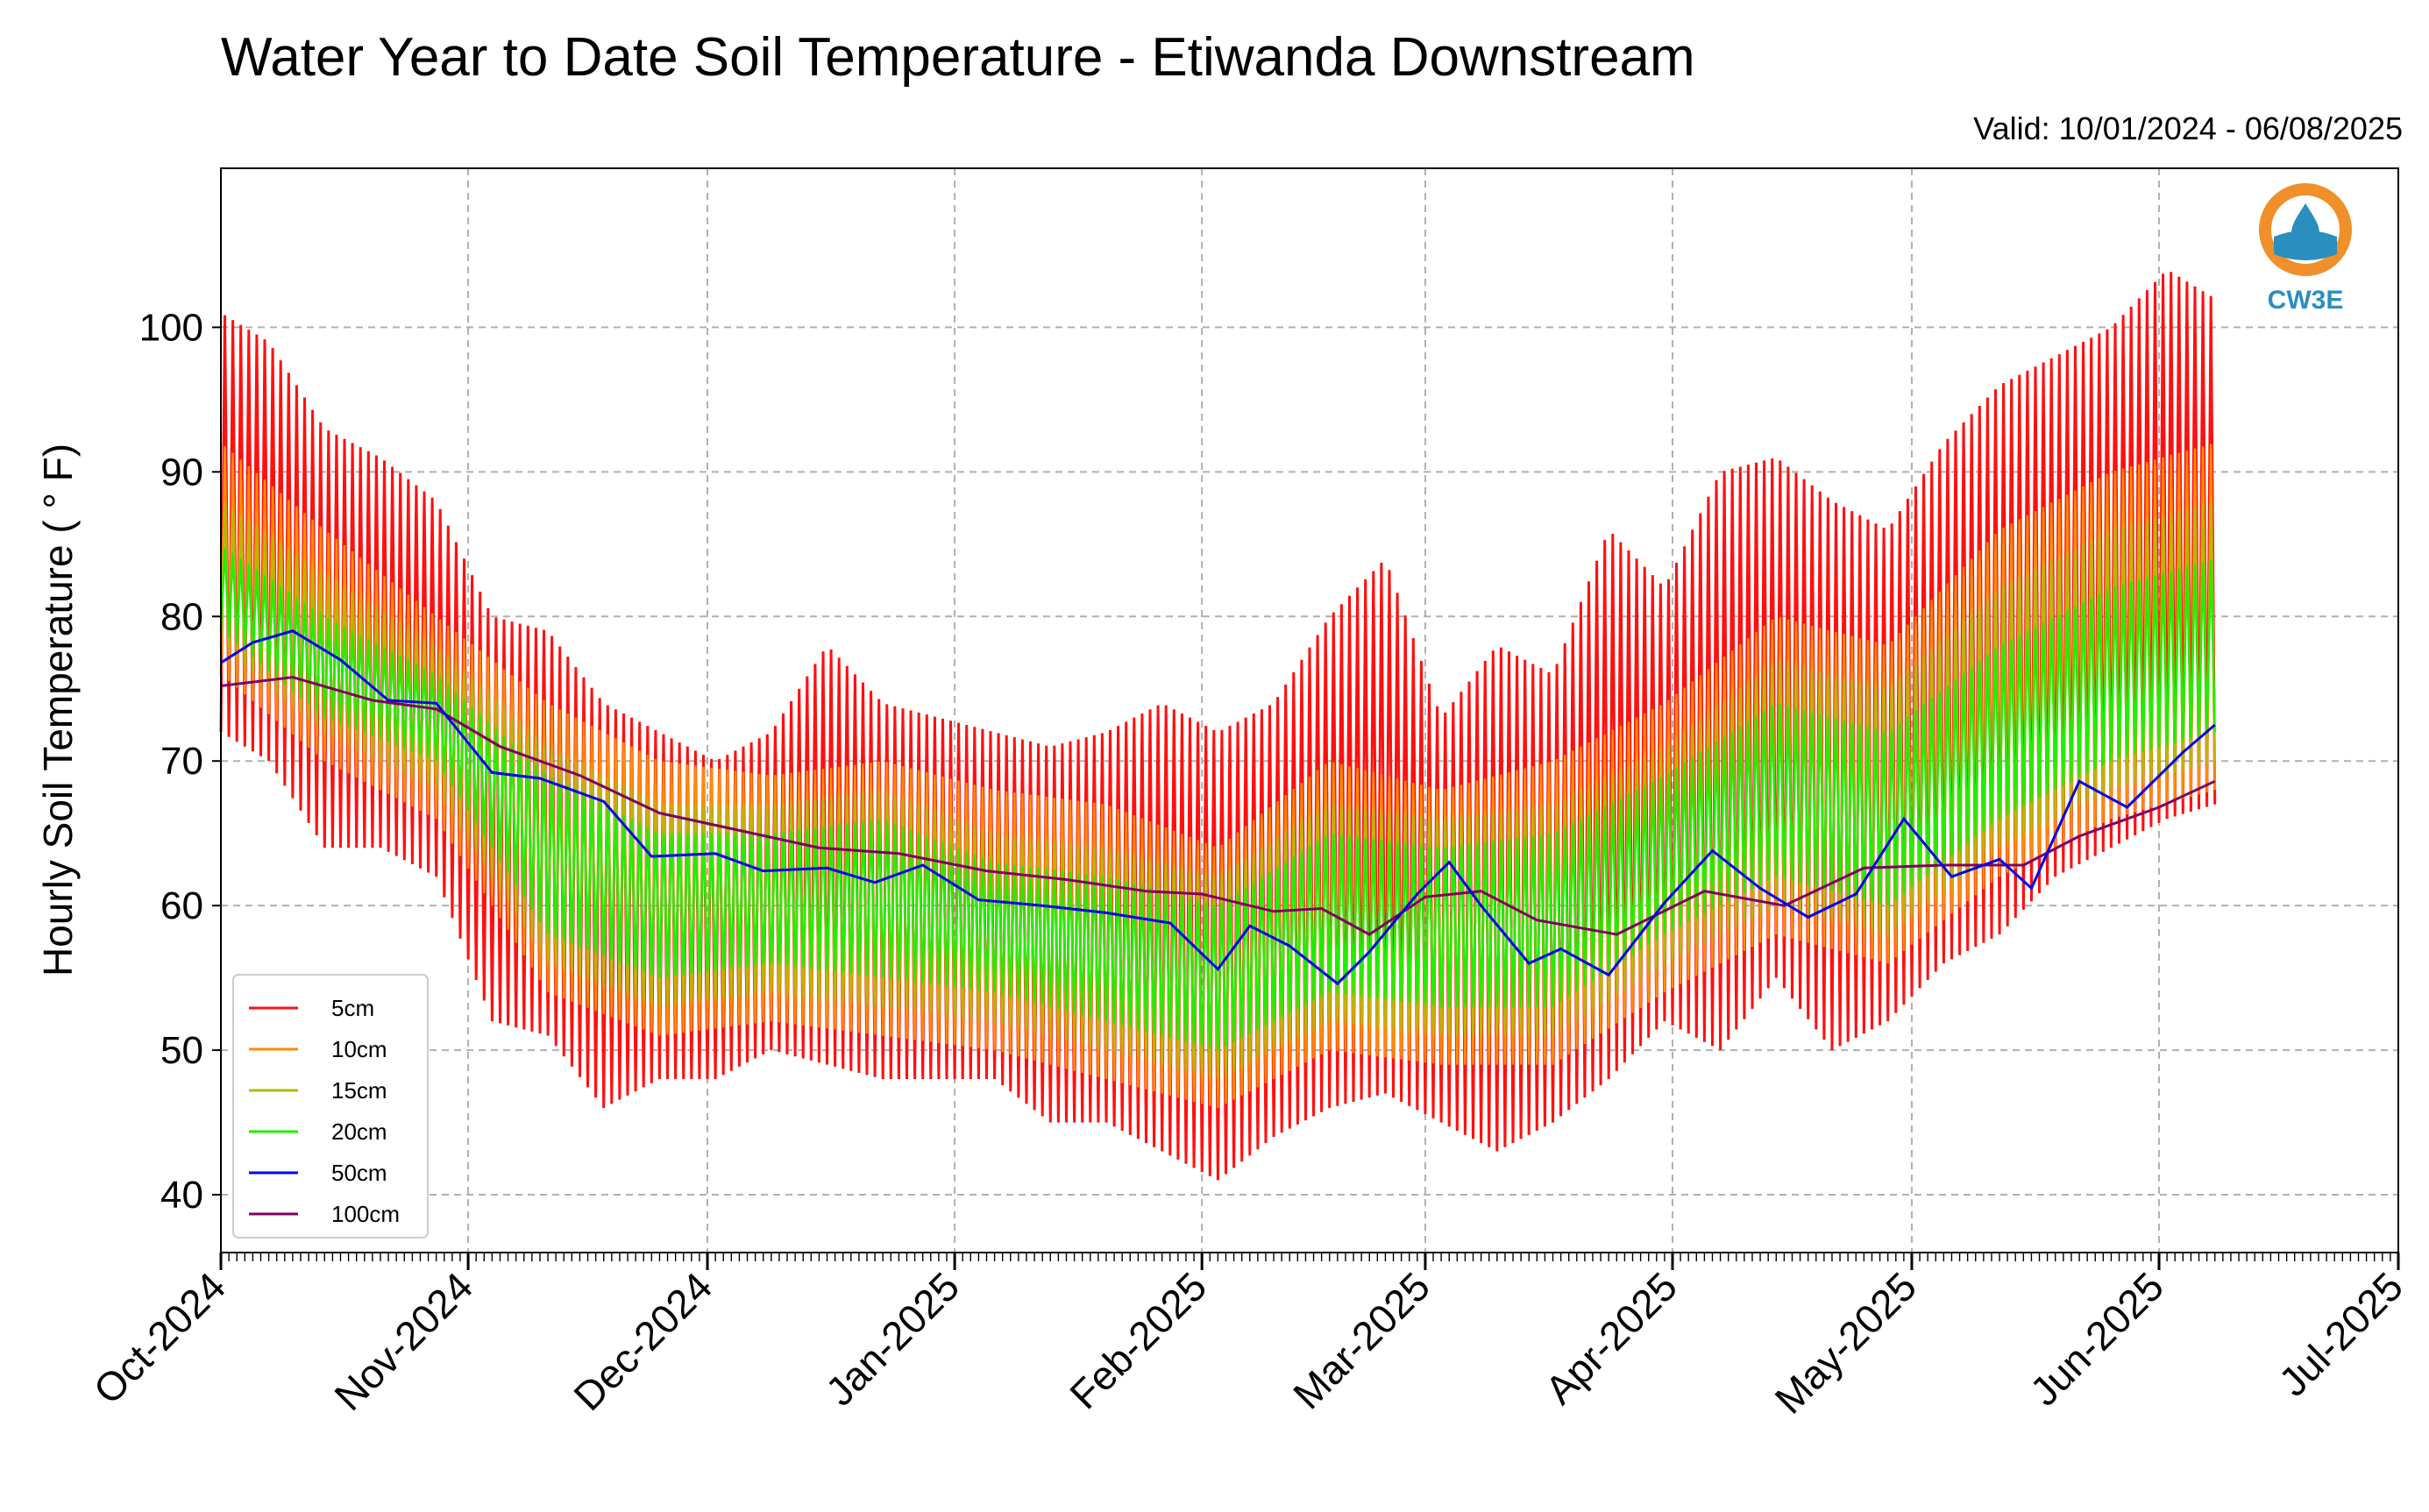 This screenshot has width=2429, height=1512. Describe the element at coordinates (2096, 1338) in the screenshot. I see `x-tick-label: Jun-2025` at that location.